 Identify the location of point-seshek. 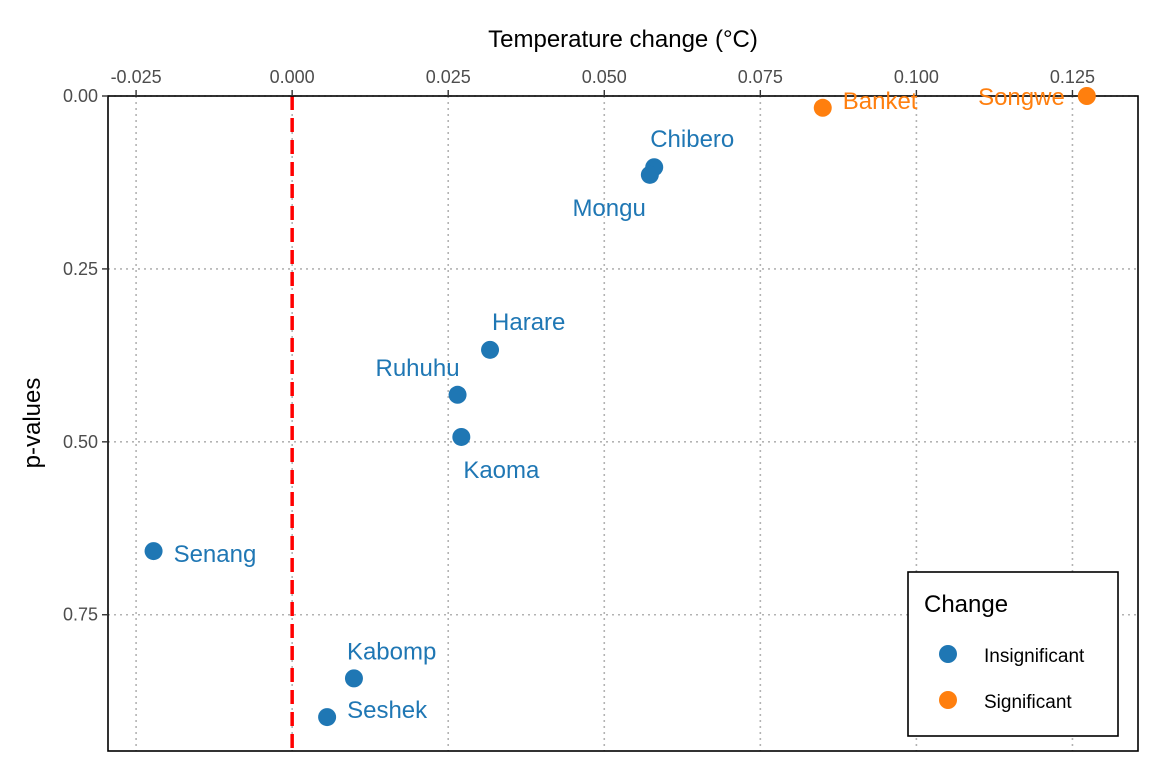
(327, 717).